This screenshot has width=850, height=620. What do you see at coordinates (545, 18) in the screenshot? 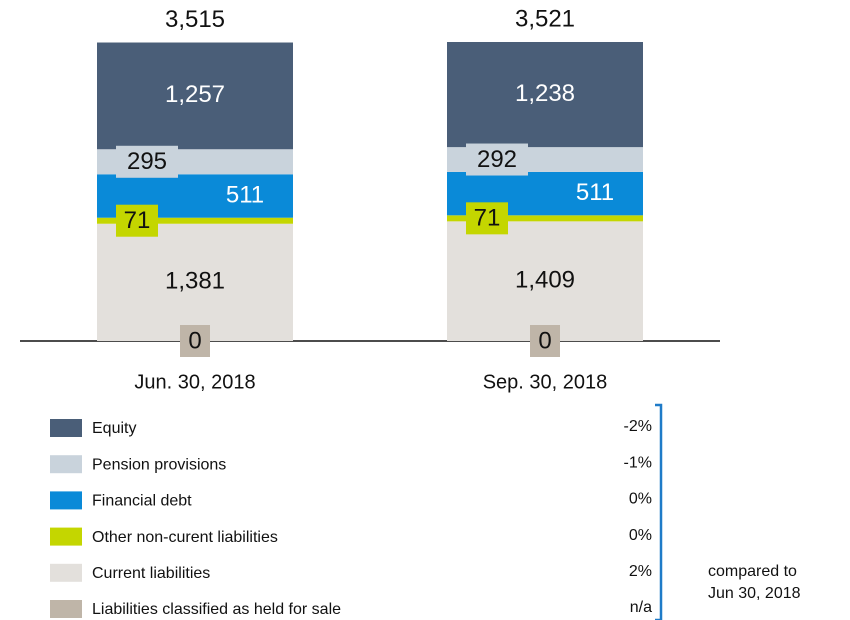
I see `total-label: 3,521` at bounding box center [545, 18].